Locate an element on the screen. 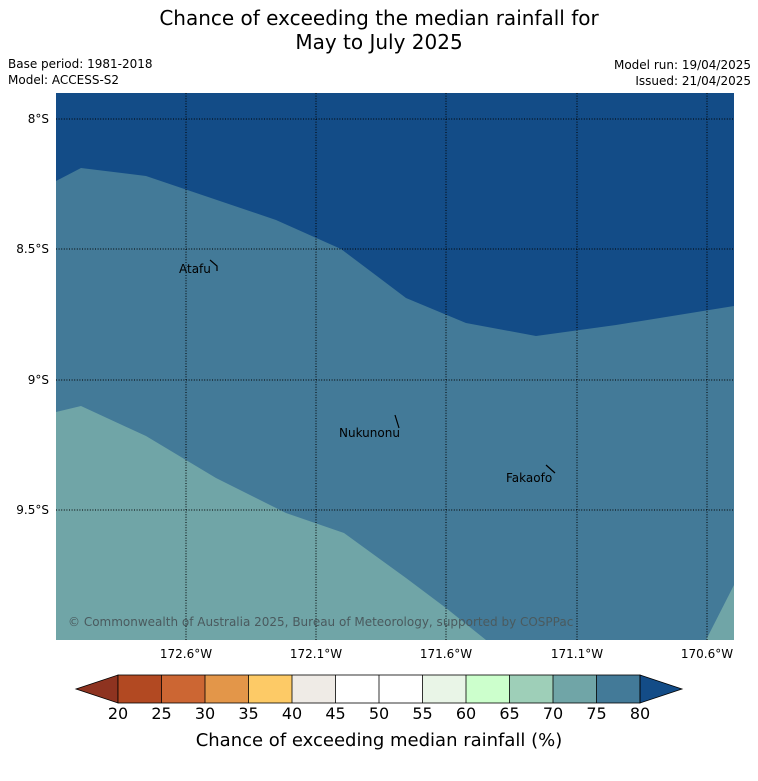 The height and width of the screenshot is (781, 758). colorbar-tick: 70 is located at coordinates (553, 713).